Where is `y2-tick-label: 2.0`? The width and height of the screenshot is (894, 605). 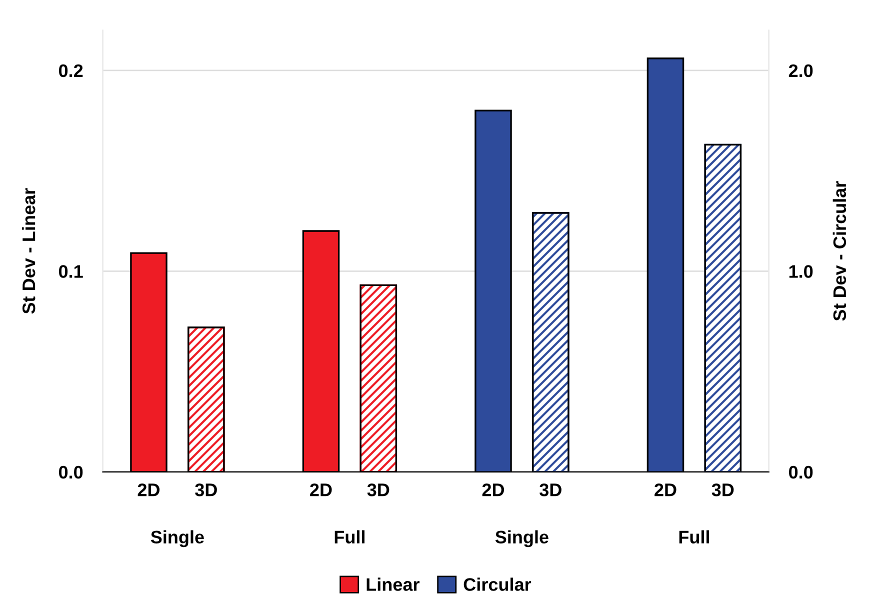 y2-tick-label: 2.0 is located at coordinates (800, 71).